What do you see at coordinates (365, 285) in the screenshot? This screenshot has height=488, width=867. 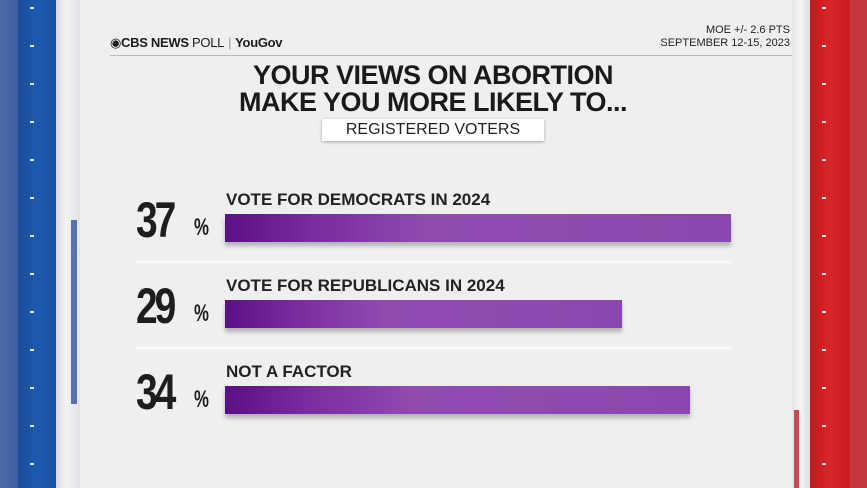 I see `category-label: VOTE FOR REPUBLICANS IN 2024` at bounding box center [365, 285].